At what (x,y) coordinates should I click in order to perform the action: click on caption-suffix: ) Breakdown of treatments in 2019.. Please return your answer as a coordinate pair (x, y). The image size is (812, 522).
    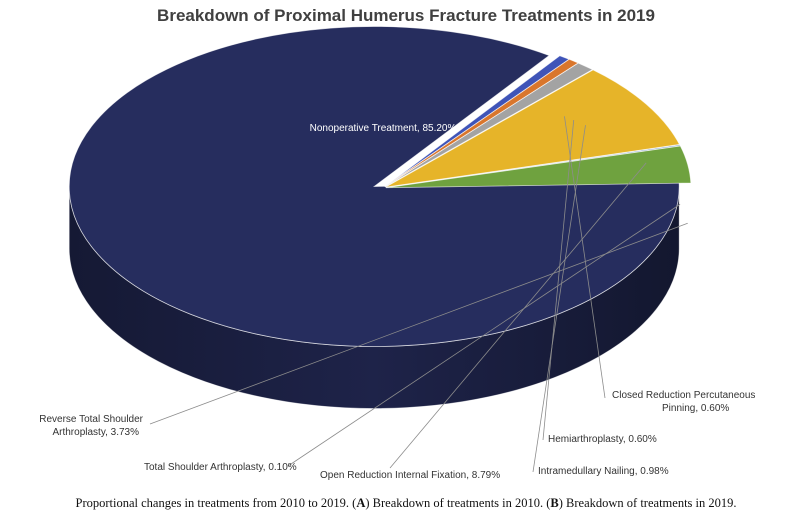
    Looking at the image, I should click on (647, 503).